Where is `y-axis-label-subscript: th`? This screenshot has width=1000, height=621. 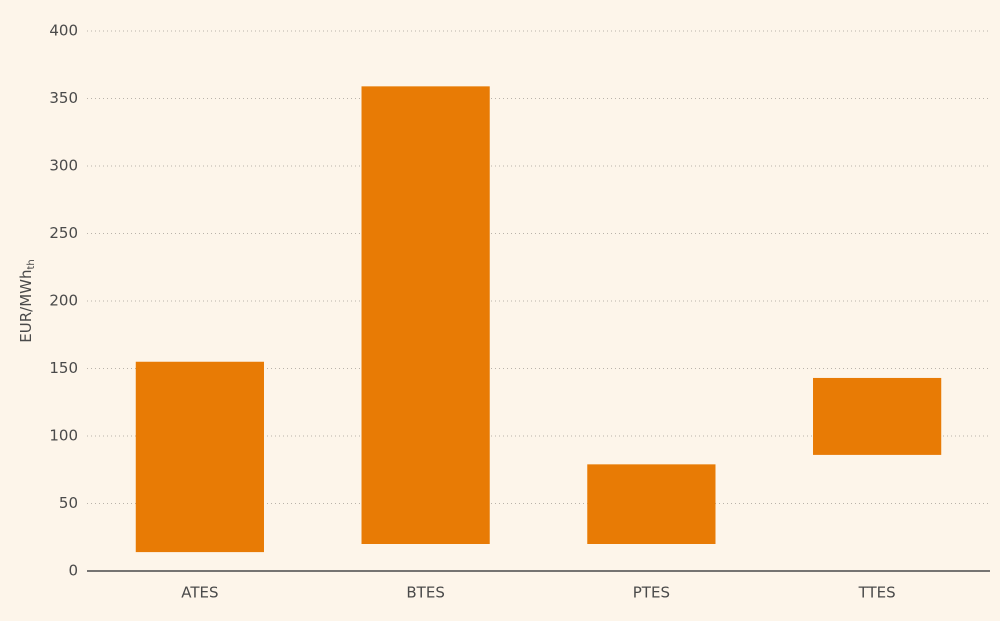
y-axis-label-subscript: th is located at coordinates (31, 264).